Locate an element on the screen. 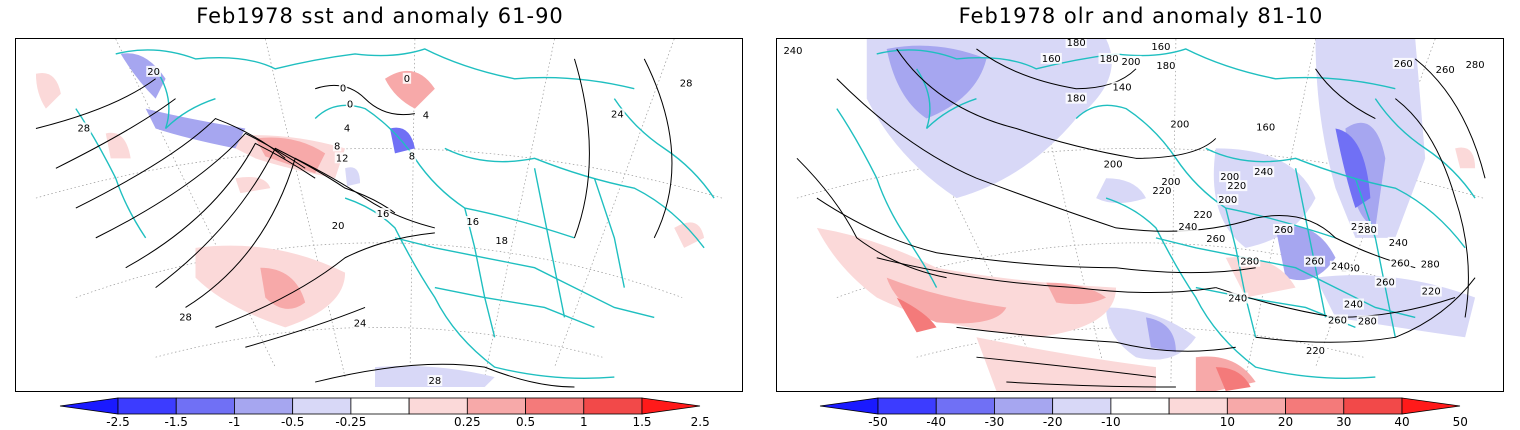 This screenshot has width=1520, height=430. colorbar-tick-label: -1 is located at coordinates (234, 422).